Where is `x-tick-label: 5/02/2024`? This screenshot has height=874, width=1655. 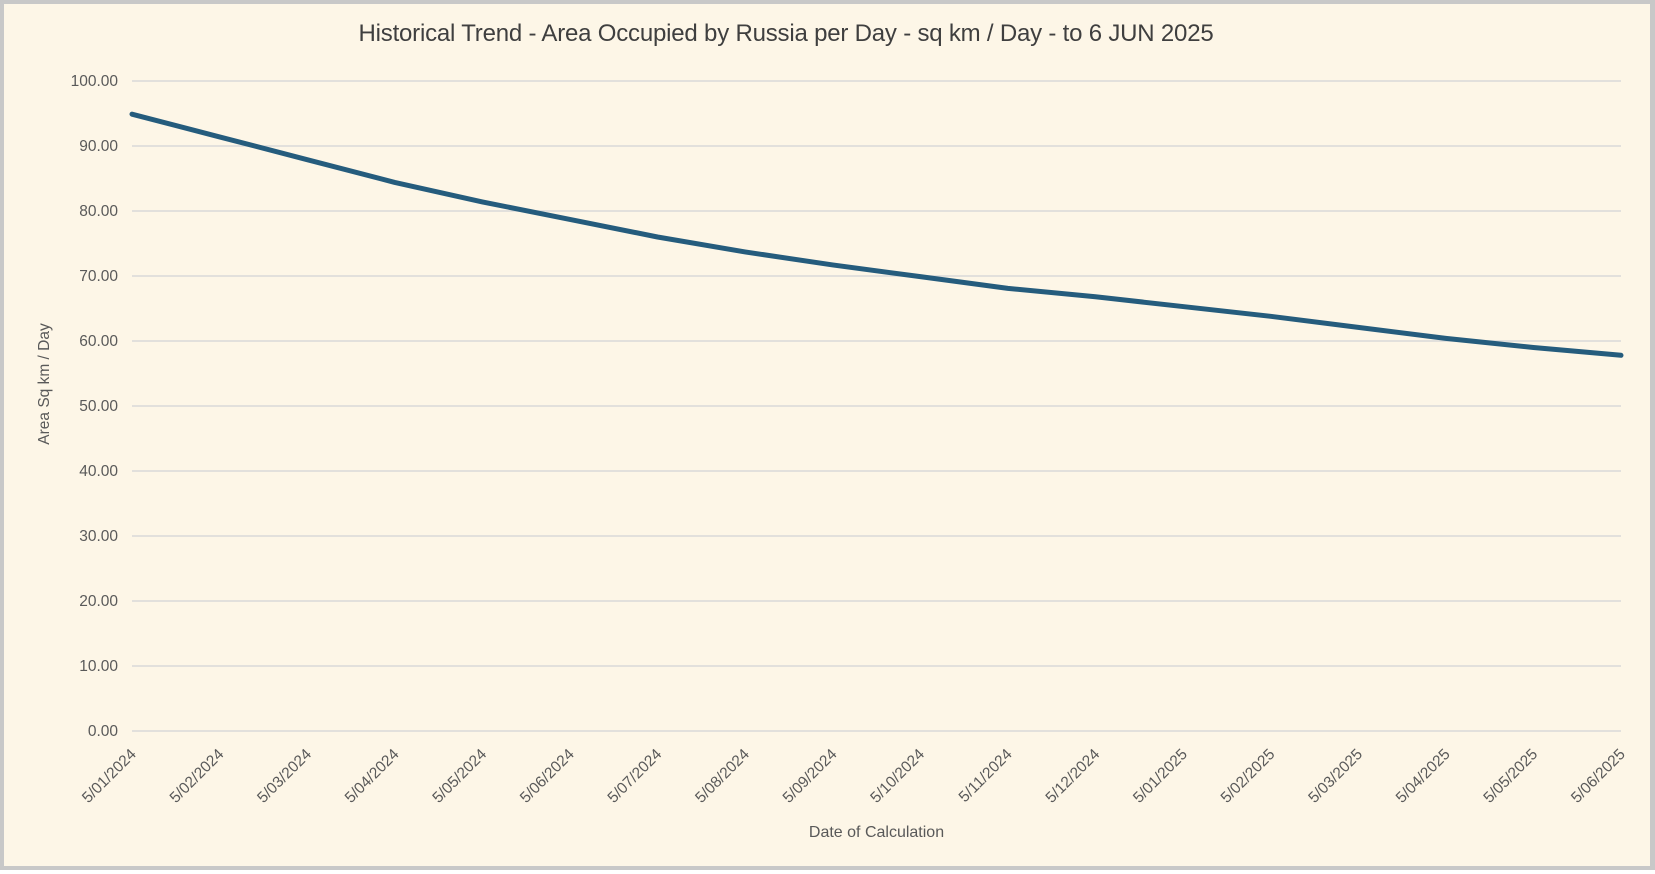 x-tick-label: 5/02/2024 is located at coordinates (197, 776).